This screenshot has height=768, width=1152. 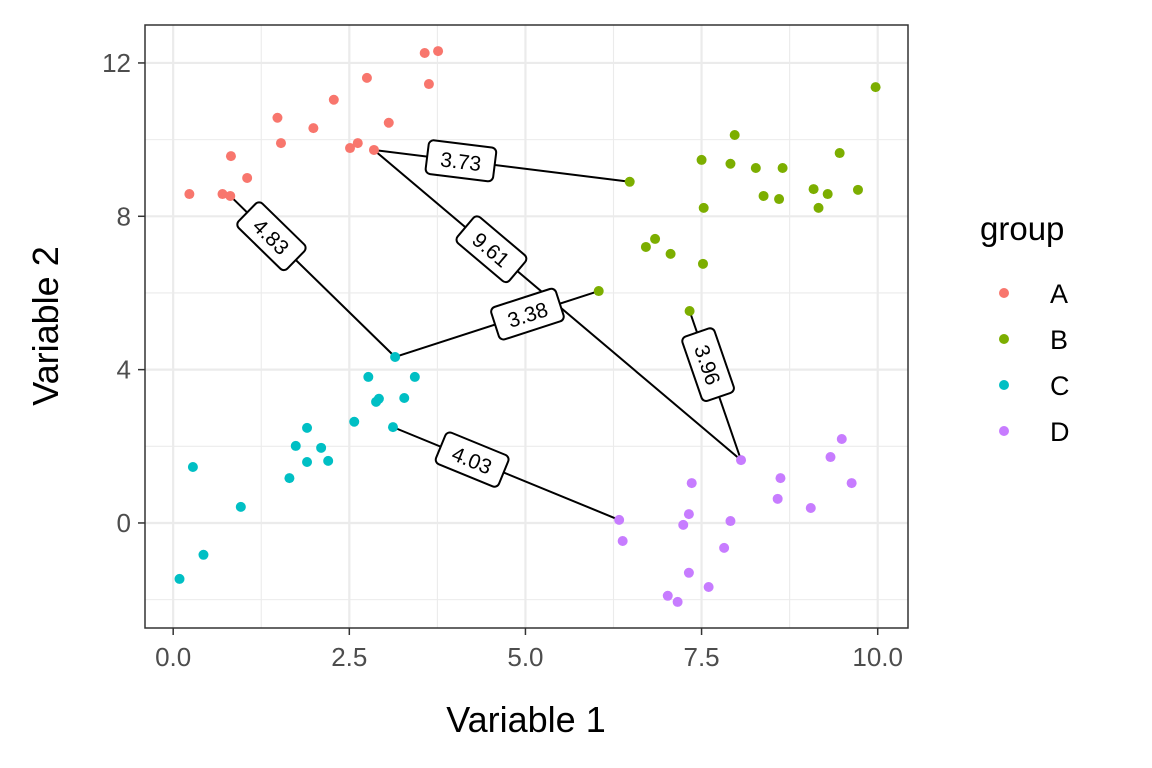 What do you see at coordinates (124, 216) in the screenshot?
I see `y-tick-label: 8` at bounding box center [124, 216].